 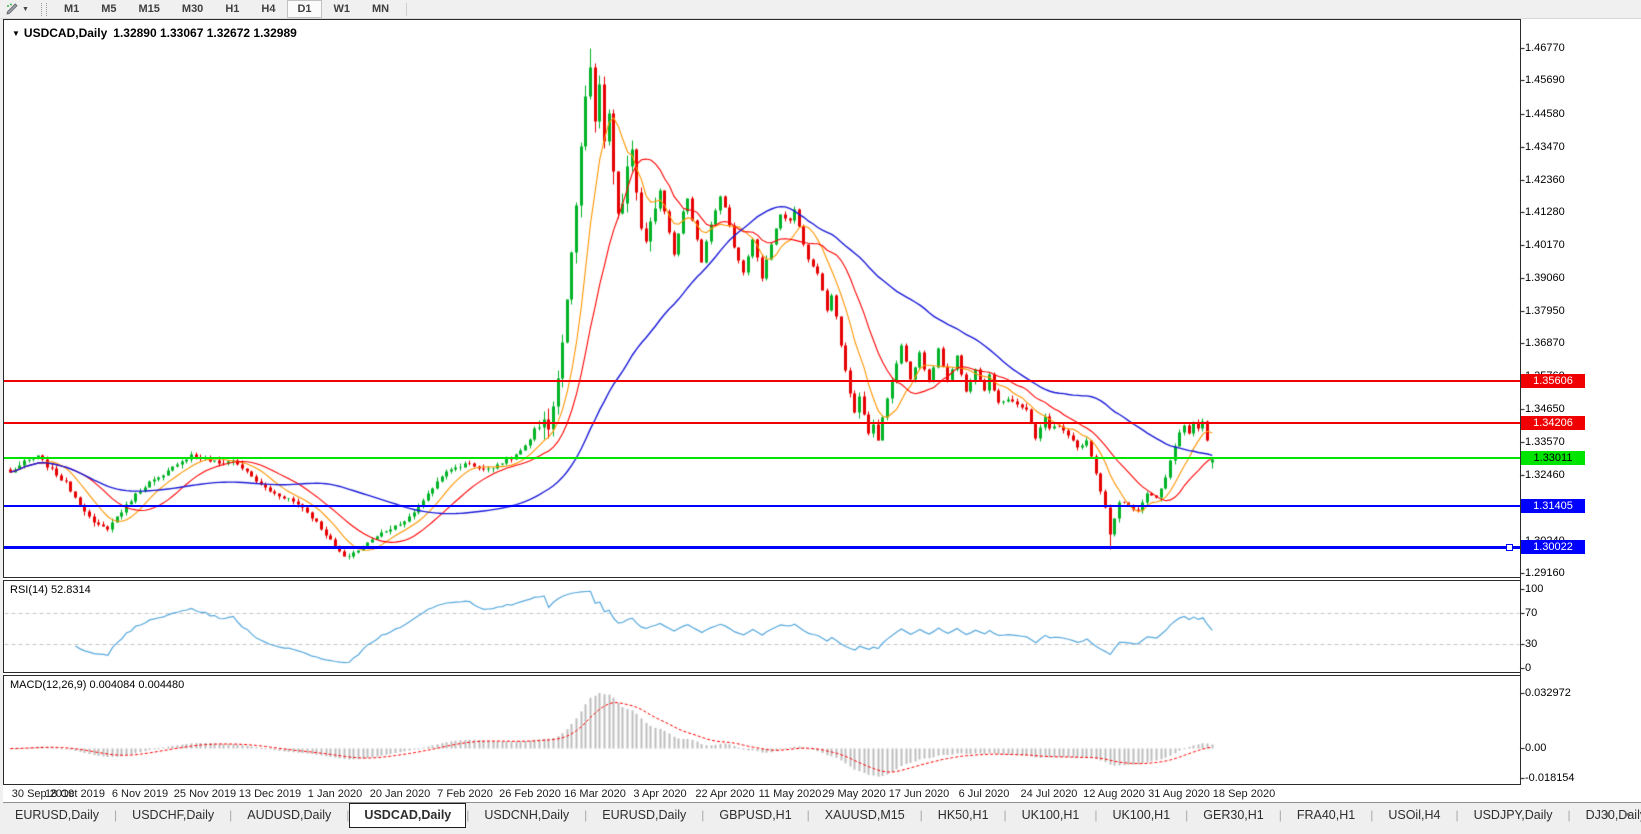 What do you see at coordinates (1553, 458) in the screenshot?
I see `price-badge-1.33011: 1.33011` at bounding box center [1553, 458].